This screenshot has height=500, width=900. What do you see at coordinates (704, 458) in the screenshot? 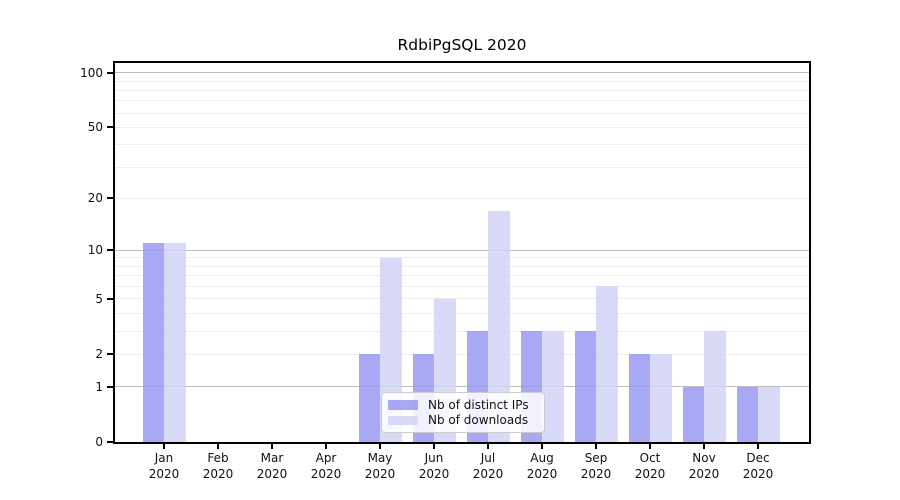
I see `month-label-nov: Nov` at bounding box center [704, 458].